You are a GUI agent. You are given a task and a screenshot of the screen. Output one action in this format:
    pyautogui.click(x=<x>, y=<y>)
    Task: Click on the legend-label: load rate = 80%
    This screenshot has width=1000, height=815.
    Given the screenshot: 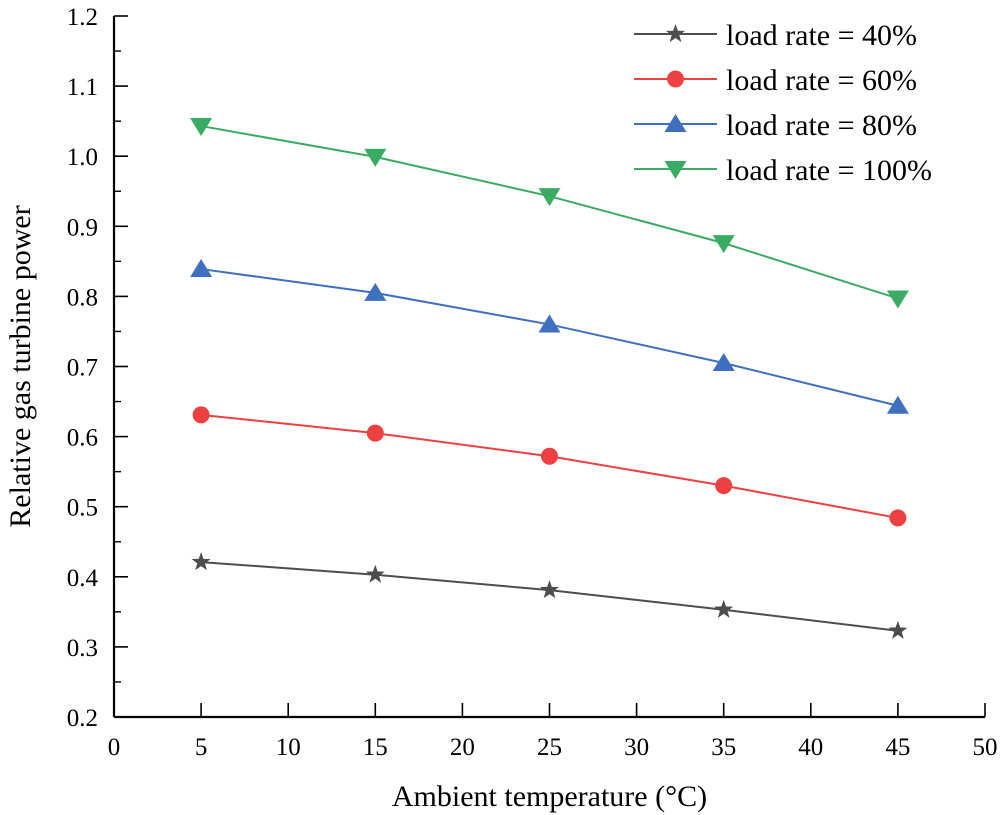 What is the action you would take?
    pyautogui.click(x=821, y=125)
    